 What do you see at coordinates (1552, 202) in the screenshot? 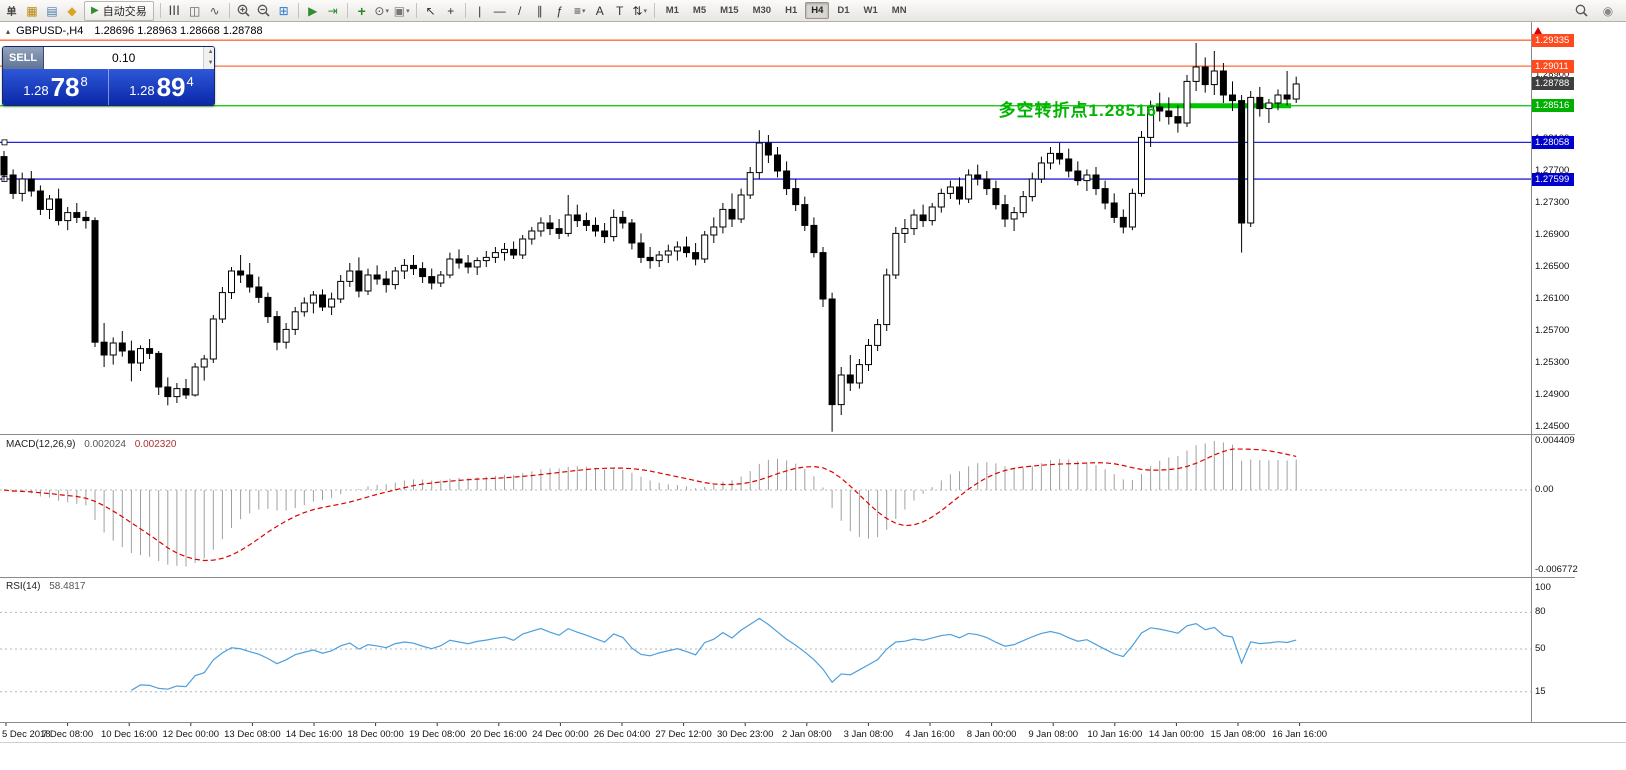
I see `price-scale-label: 1.27300` at bounding box center [1552, 202].